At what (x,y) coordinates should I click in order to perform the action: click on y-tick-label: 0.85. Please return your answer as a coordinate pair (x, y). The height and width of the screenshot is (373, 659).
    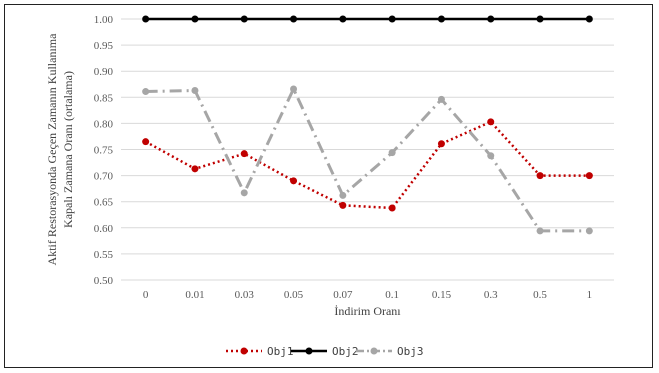
    Looking at the image, I should click on (104, 98).